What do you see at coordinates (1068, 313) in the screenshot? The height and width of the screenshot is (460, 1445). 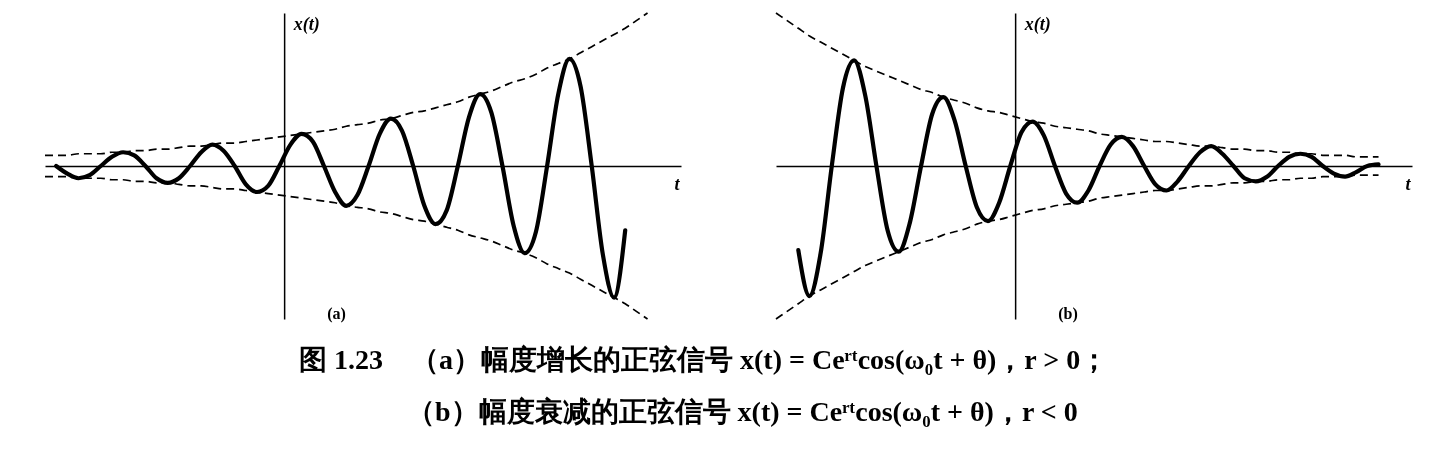 I see `text: (b)` at bounding box center [1068, 313].